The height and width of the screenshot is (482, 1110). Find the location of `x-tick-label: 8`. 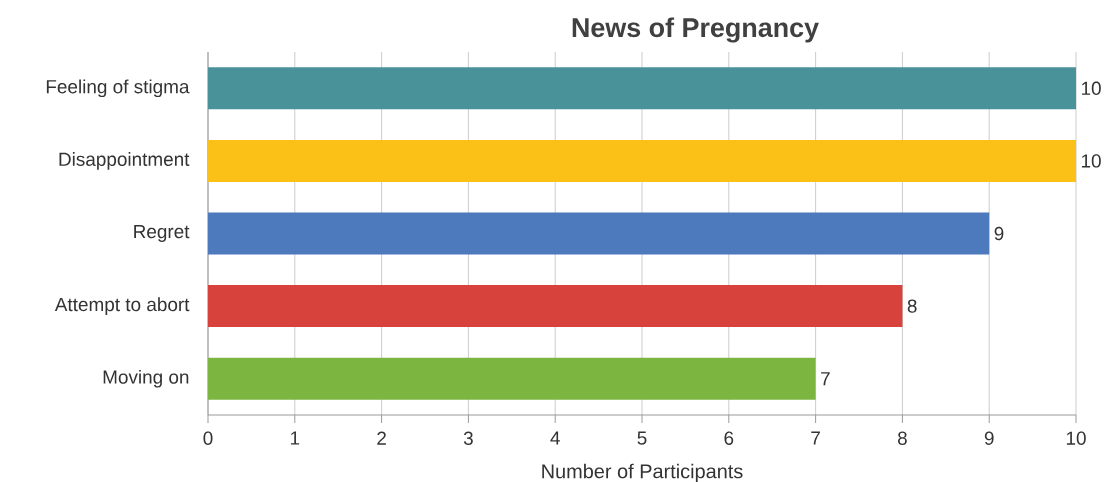

x-tick-label: 8 is located at coordinates (902, 438).